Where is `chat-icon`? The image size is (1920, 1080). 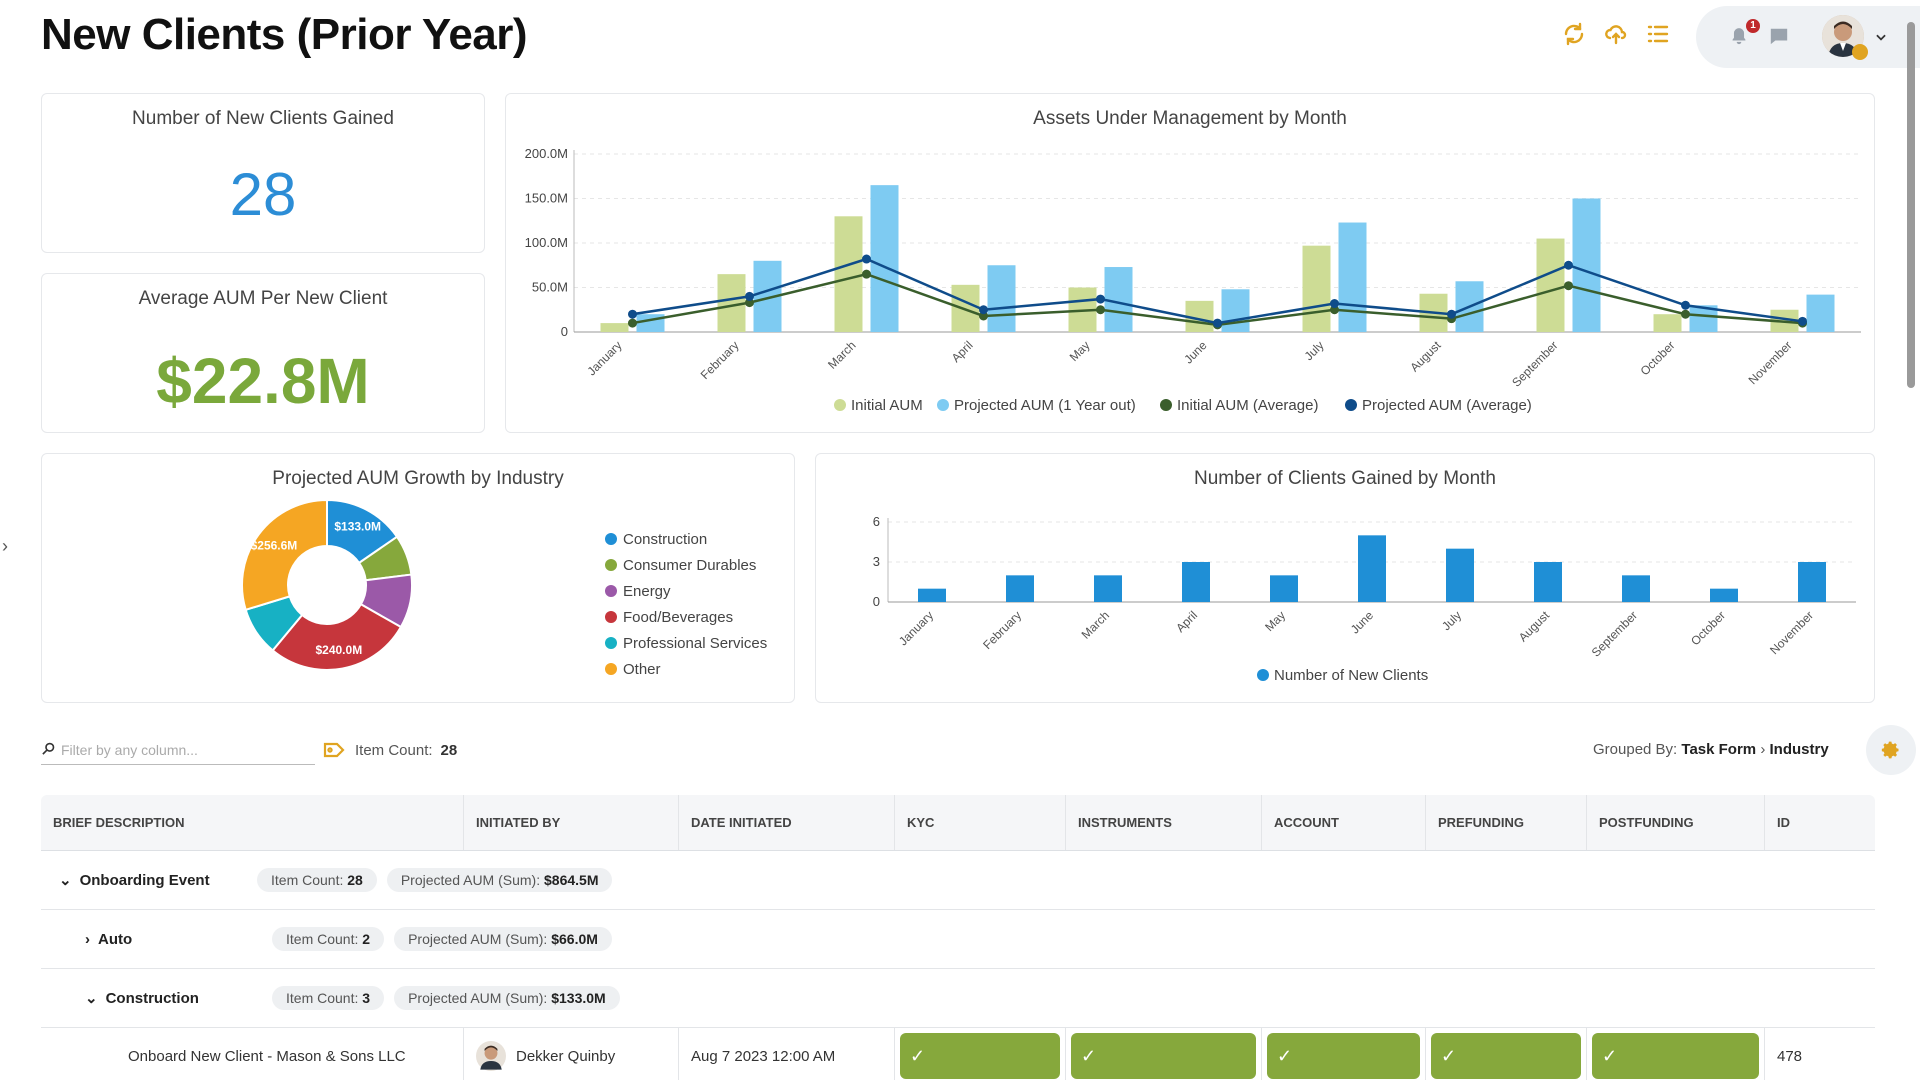 chat-icon is located at coordinates (1779, 38).